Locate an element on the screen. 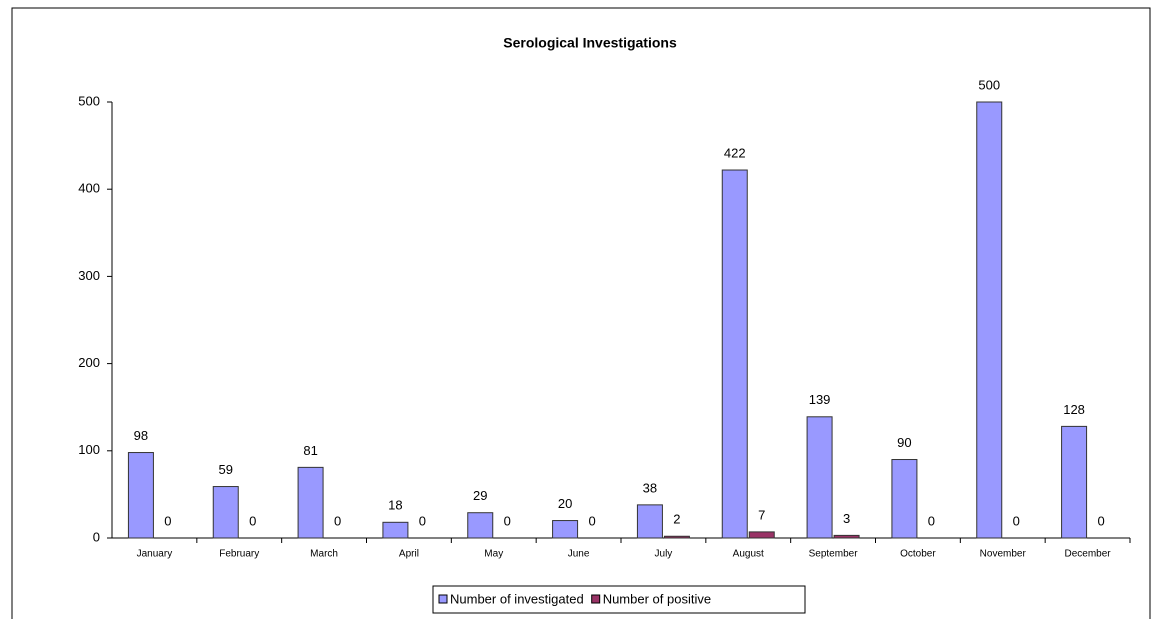  x-tick-label: November is located at coordinates (1003, 554).